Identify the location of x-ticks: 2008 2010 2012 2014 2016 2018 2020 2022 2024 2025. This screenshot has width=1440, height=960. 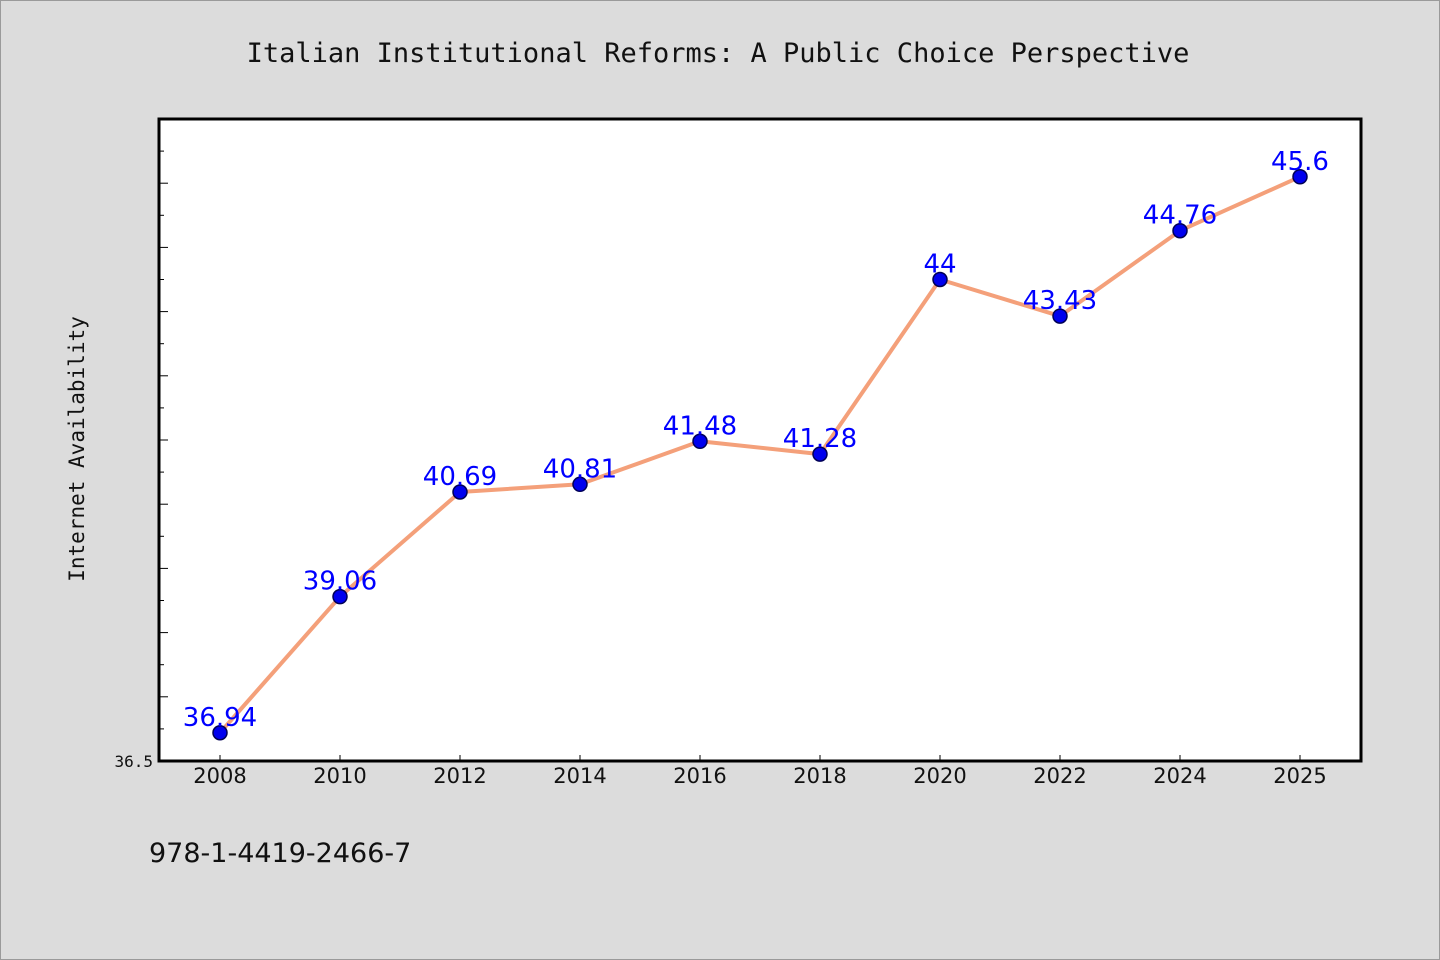
(760, 771).